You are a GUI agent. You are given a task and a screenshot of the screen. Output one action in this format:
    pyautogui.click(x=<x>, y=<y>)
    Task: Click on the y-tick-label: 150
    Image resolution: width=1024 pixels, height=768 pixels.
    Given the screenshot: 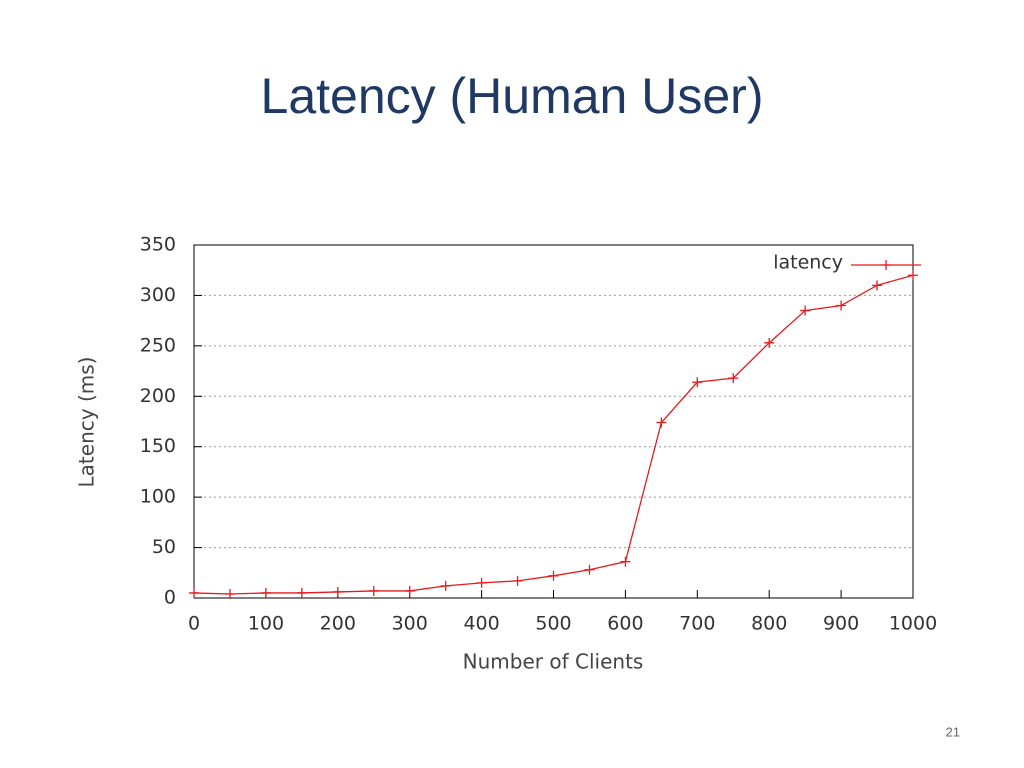 What is the action you would take?
    pyautogui.click(x=158, y=446)
    